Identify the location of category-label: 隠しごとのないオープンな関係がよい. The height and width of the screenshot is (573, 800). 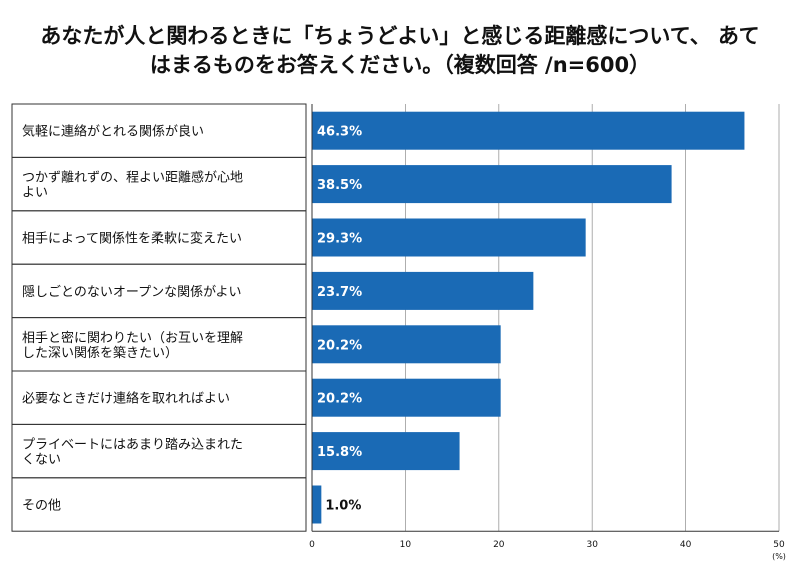
(131, 292).